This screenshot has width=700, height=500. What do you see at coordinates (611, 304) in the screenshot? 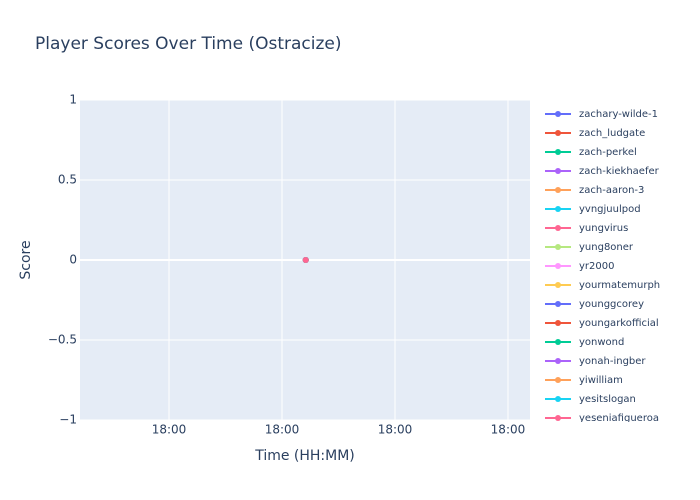
I see `legend-label: younggcorey` at bounding box center [611, 304].